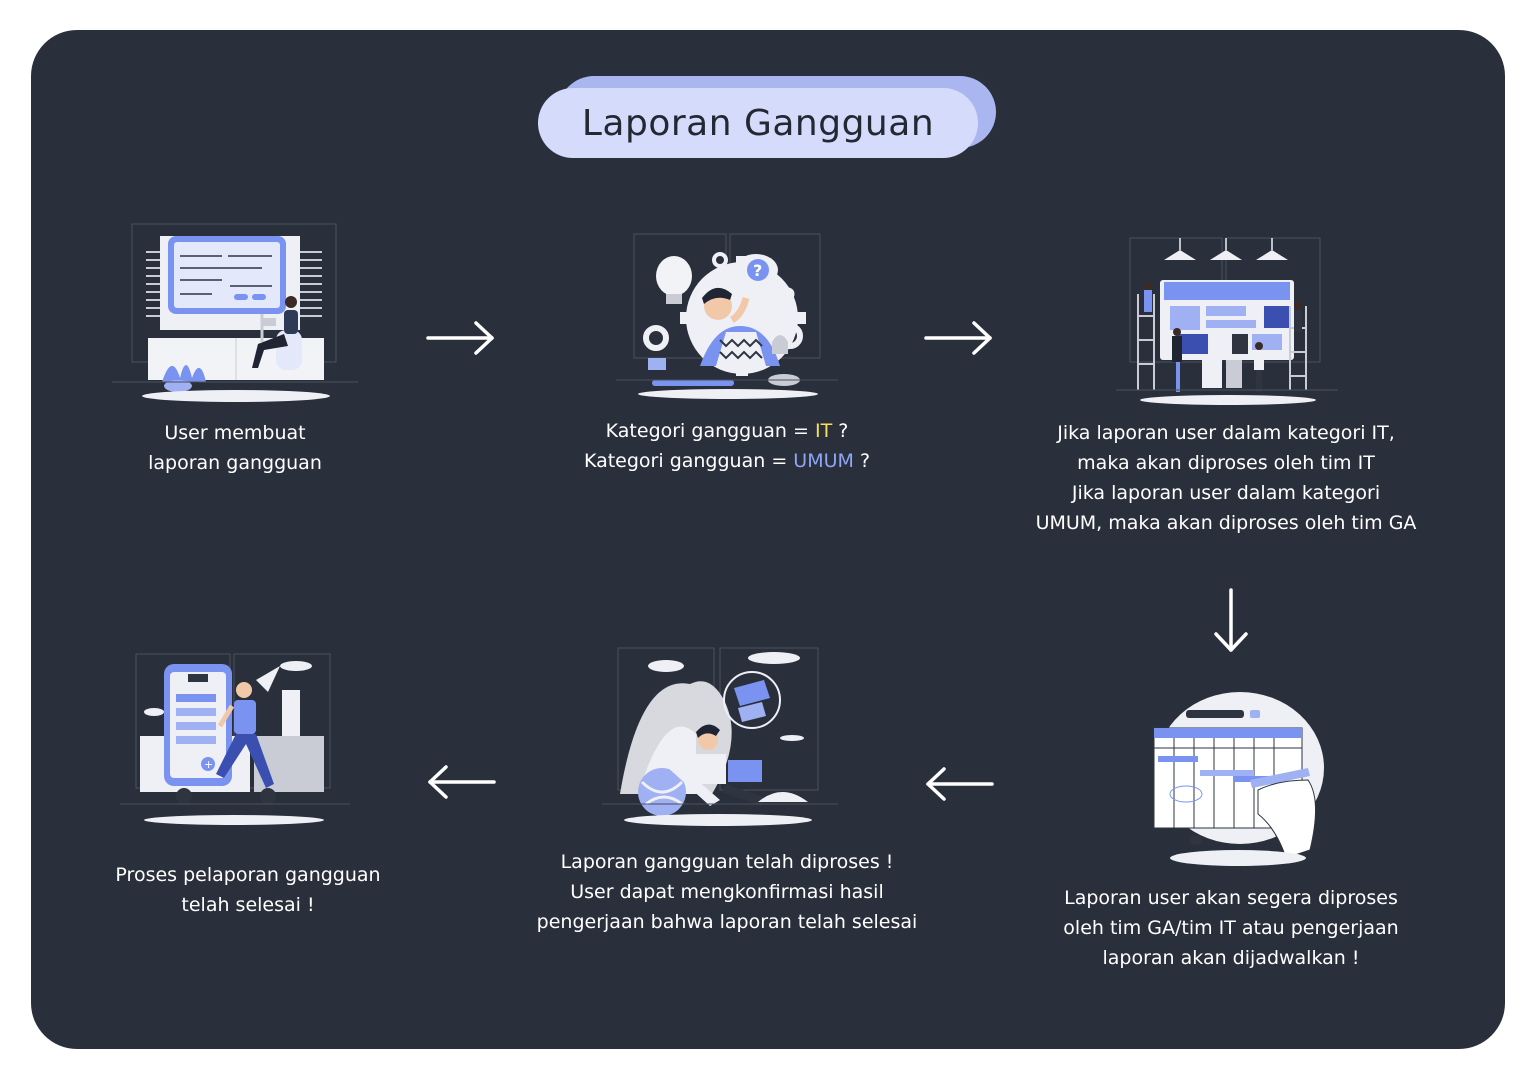  I want to click on step-6-line: Proses pelaporan gangguan, so click(248, 875).